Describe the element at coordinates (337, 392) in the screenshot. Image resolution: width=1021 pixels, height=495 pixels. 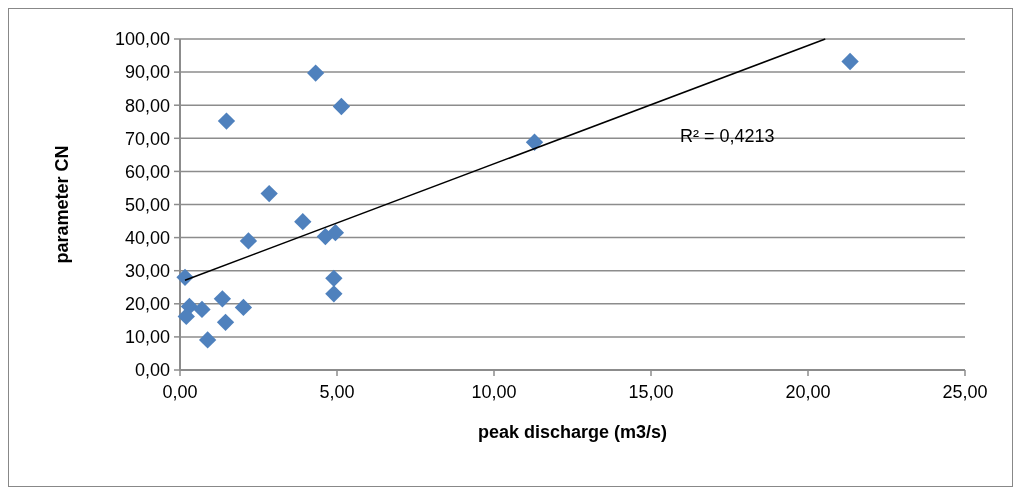
I see `x-tick-label: 5,00` at that location.